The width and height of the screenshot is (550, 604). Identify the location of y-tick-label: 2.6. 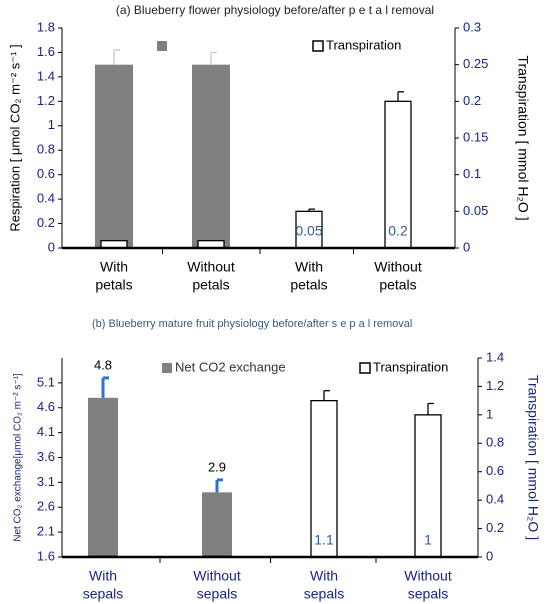
(46, 506).